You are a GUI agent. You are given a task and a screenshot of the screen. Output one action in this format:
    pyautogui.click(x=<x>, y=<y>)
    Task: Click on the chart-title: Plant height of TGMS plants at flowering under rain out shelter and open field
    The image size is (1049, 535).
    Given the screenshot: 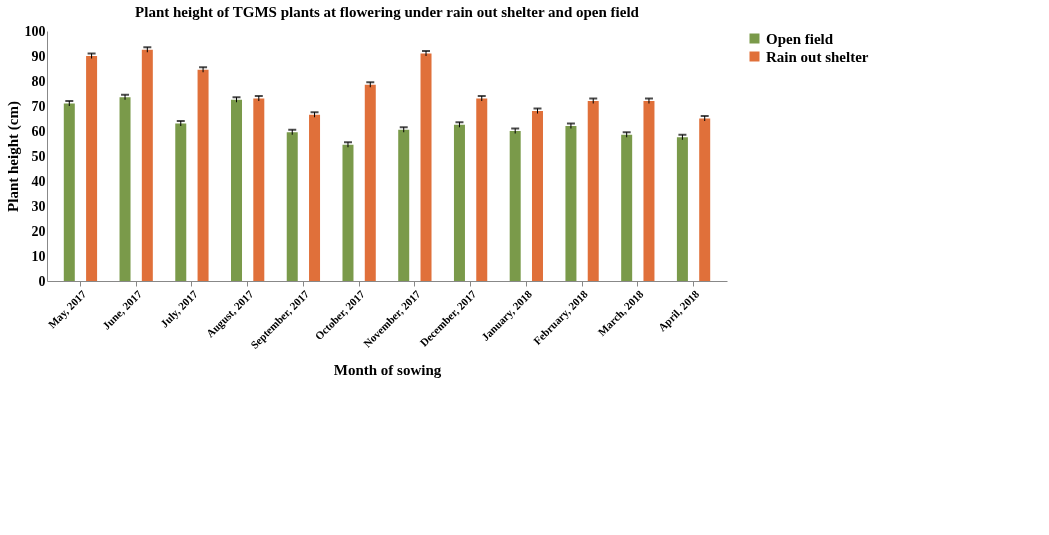 What is the action you would take?
    pyautogui.click(x=387, y=12)
    